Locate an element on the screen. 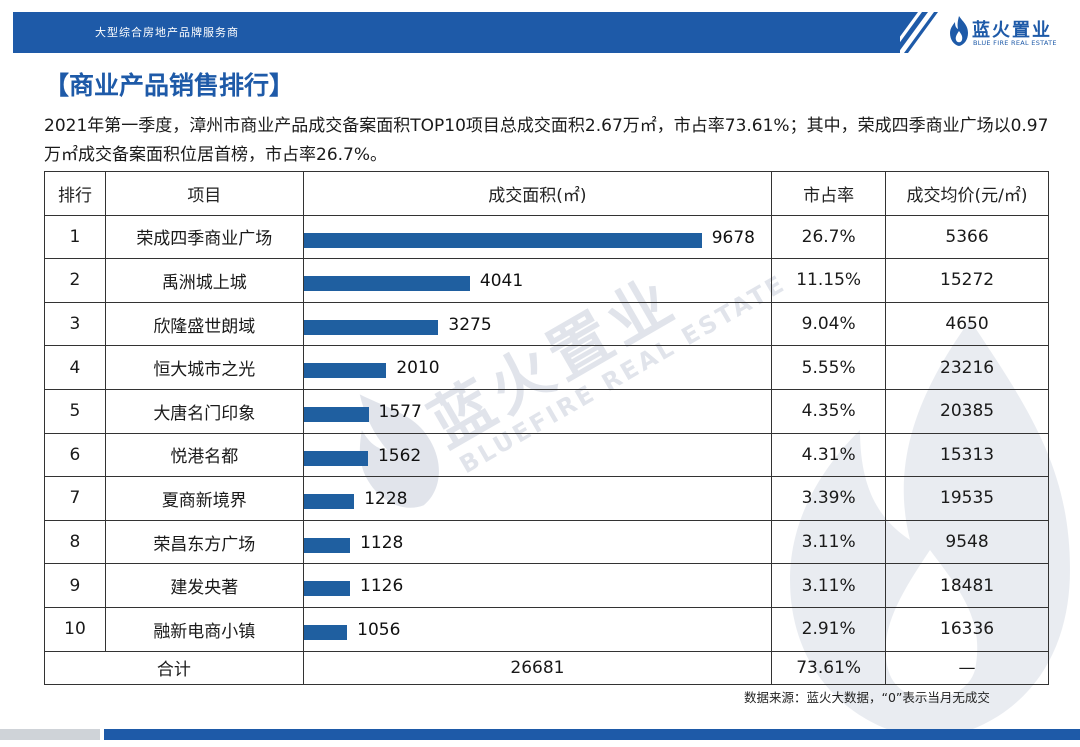 This screenshot has height=747, width=1080. area-value: 3275 is located at coordinates (470, 324).